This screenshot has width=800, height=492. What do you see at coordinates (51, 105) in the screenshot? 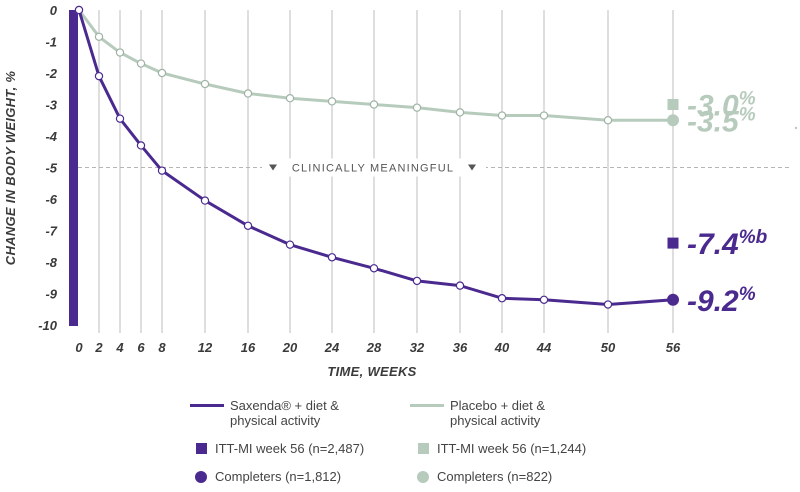
I see `y-tick-label: -3` at bounding box center [51, 105].